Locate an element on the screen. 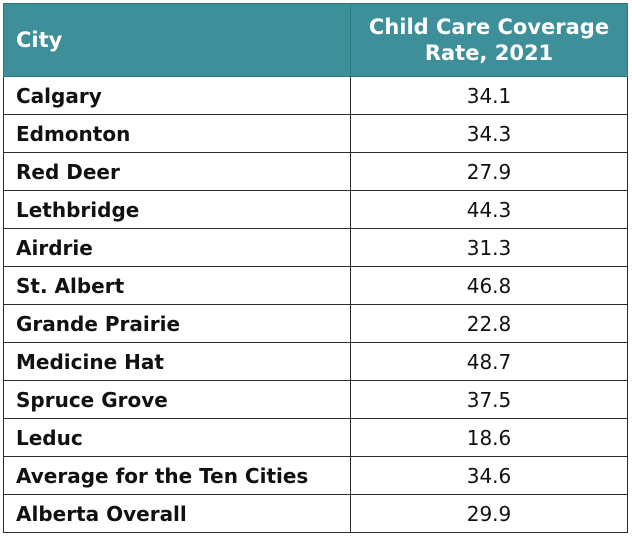  rate-cell: 37.5 is located at coordinates (489, 399).